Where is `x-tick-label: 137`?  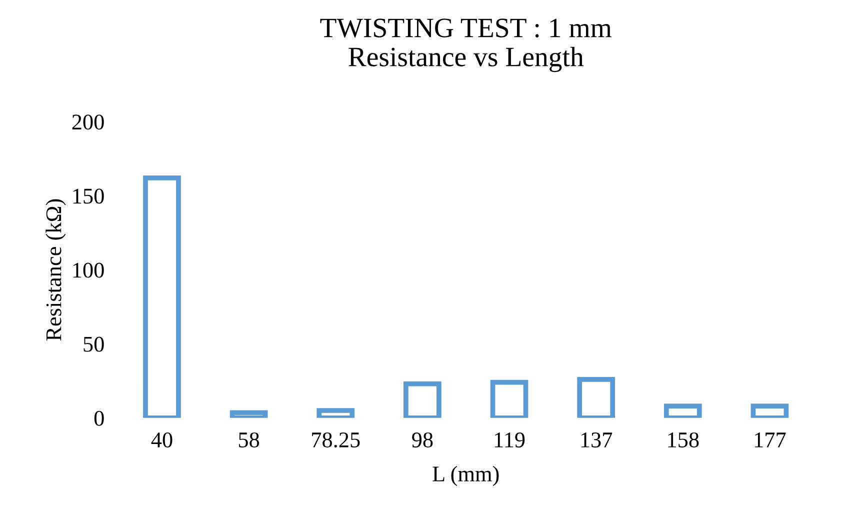
x-tick-label: 137 is located at coordinates (596, 440).